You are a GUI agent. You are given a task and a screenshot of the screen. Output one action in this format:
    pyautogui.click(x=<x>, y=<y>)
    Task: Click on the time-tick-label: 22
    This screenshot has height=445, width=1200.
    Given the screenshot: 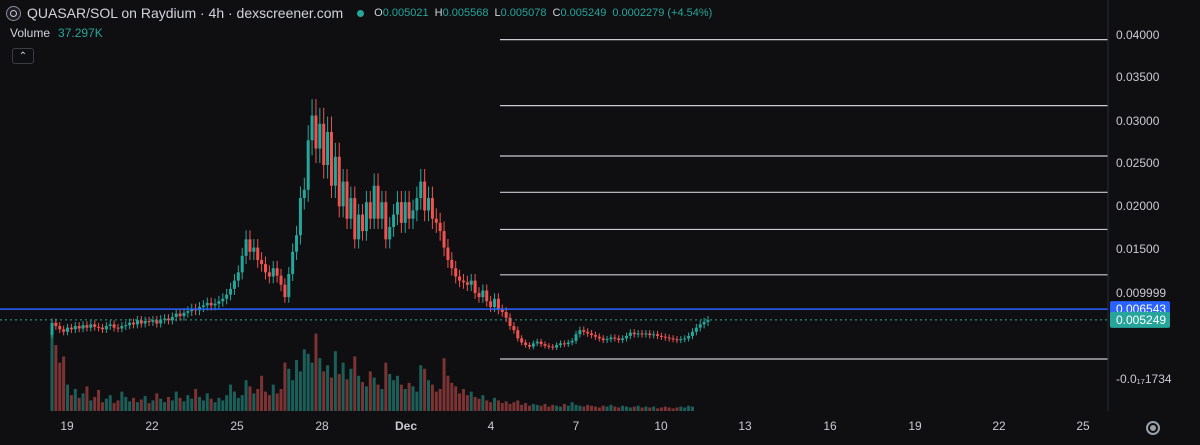 What is the action you would take?
    pyautogui.click(x=999, y=426)
    